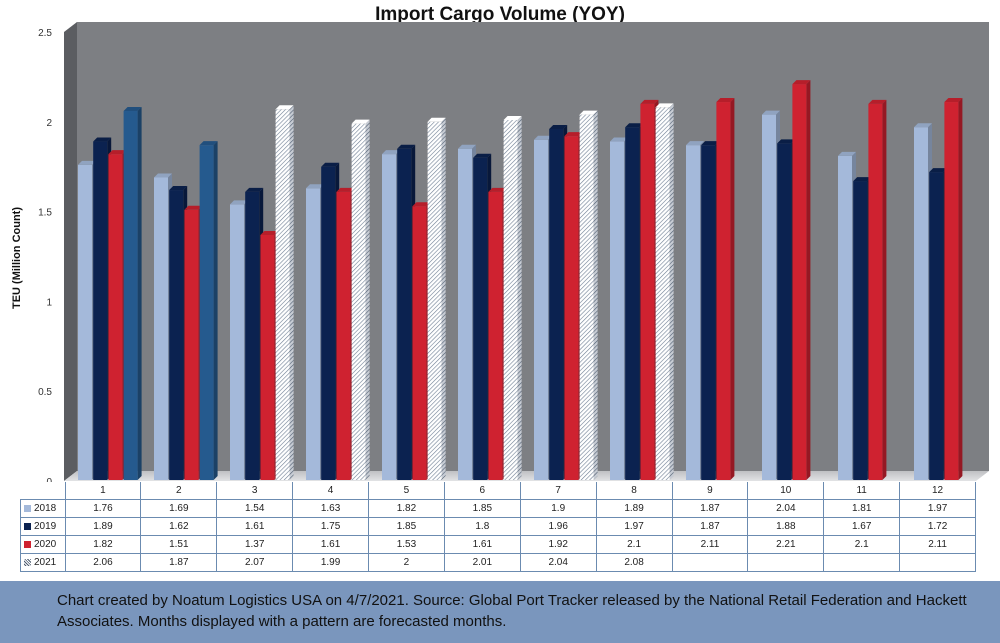 Image resolution: width=1000 pixels, height=643 pixels. What do you see at coordinates (45, 562) in the screenshot?
I see `legend-label: 2021` at bounding box center [45, 562].